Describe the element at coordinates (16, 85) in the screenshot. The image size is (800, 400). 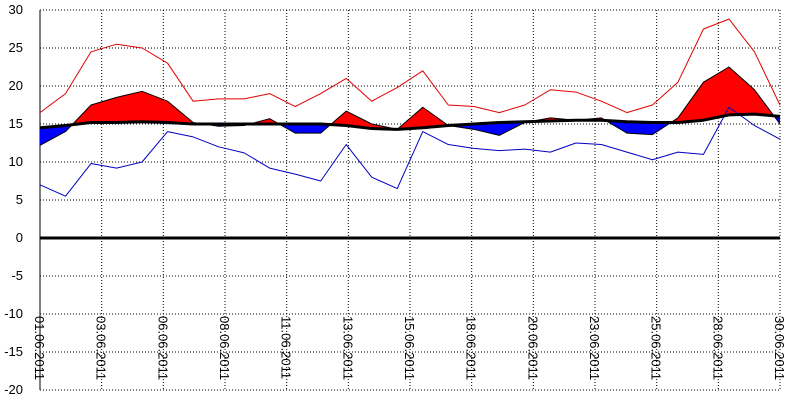
I see `y-tick-label: 20` at that location.